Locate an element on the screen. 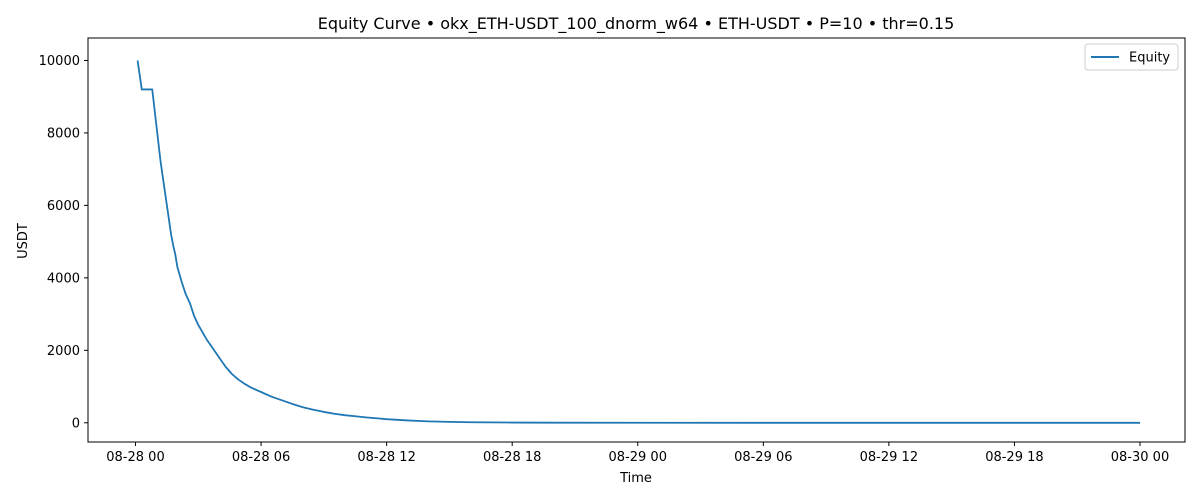 This screenshot has width=1200, height=500. x-tick-label: 08-29 00 is located at coordinates (638, 457).